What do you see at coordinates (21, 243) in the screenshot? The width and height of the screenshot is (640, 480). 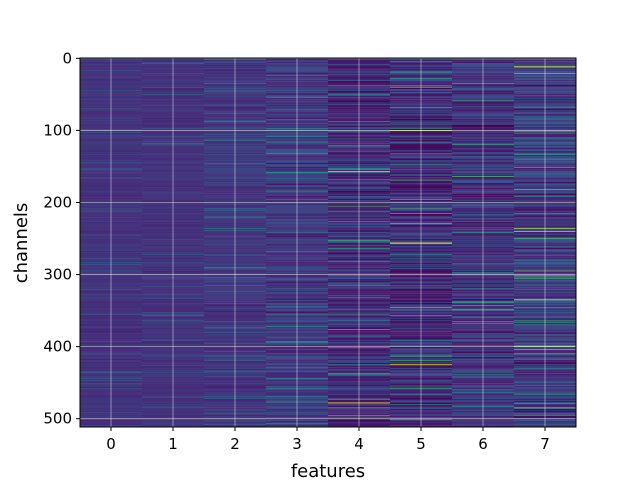 I see `y-axis-label: channels` at bounding box center [21, 243].